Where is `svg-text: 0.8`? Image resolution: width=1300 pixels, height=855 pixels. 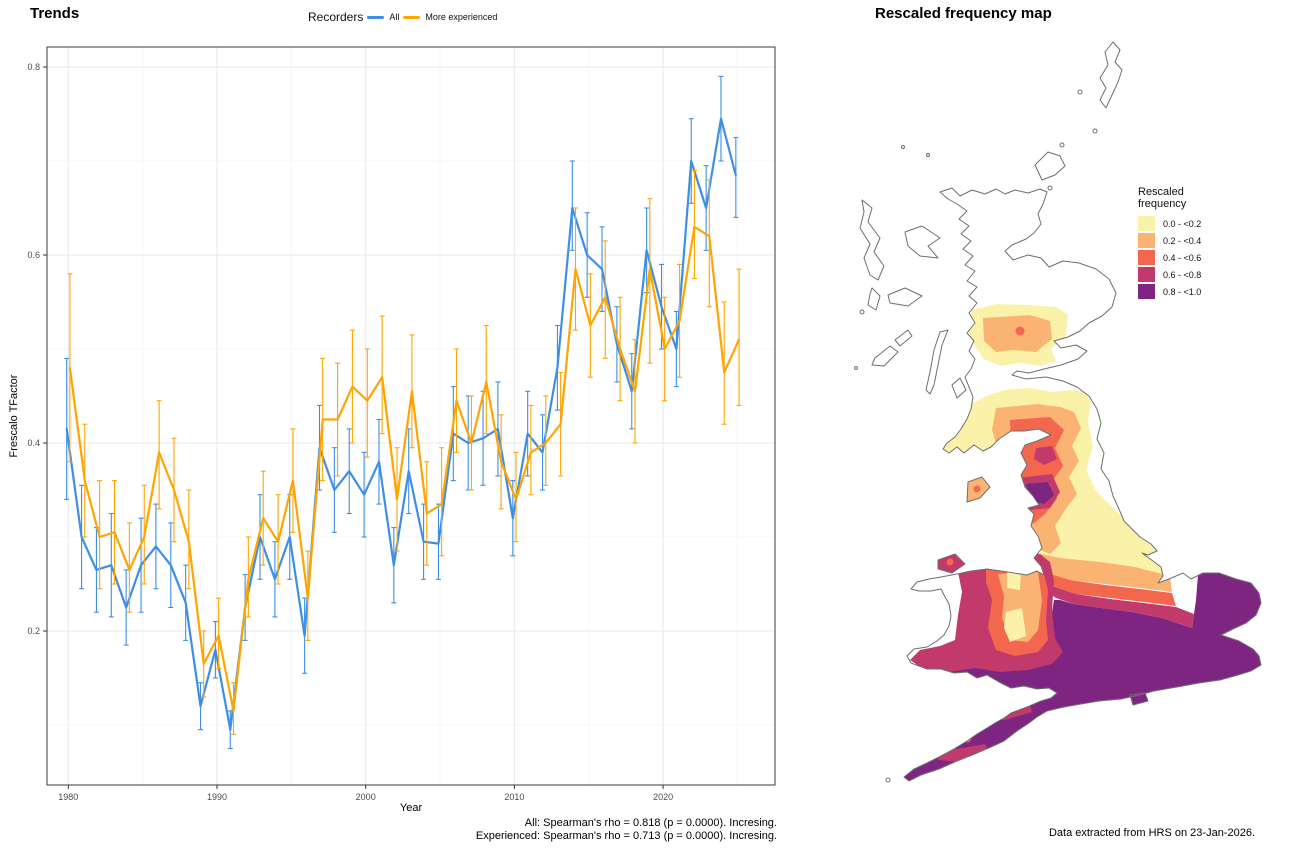
svg-text: 0.8 is located at coordinates (33, 67).